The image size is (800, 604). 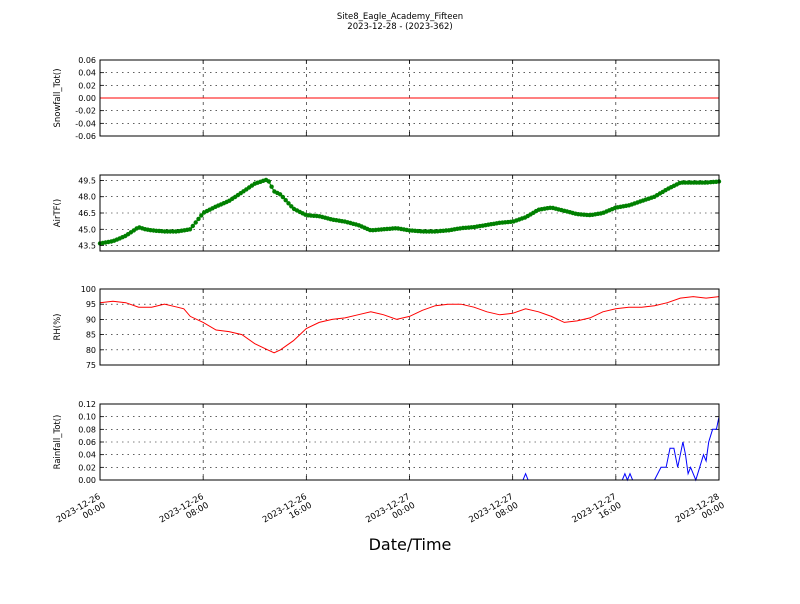 What do you see at coordinates (87, 229) in the screenshot?
I see `y-tick-label: 45.0` at bounding box center [87, 229].